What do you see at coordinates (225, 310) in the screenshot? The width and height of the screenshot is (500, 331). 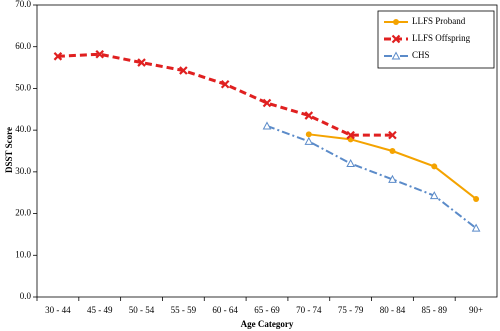 I see `x-tick-label: 60 - 64` at bounding box center [225, 310].